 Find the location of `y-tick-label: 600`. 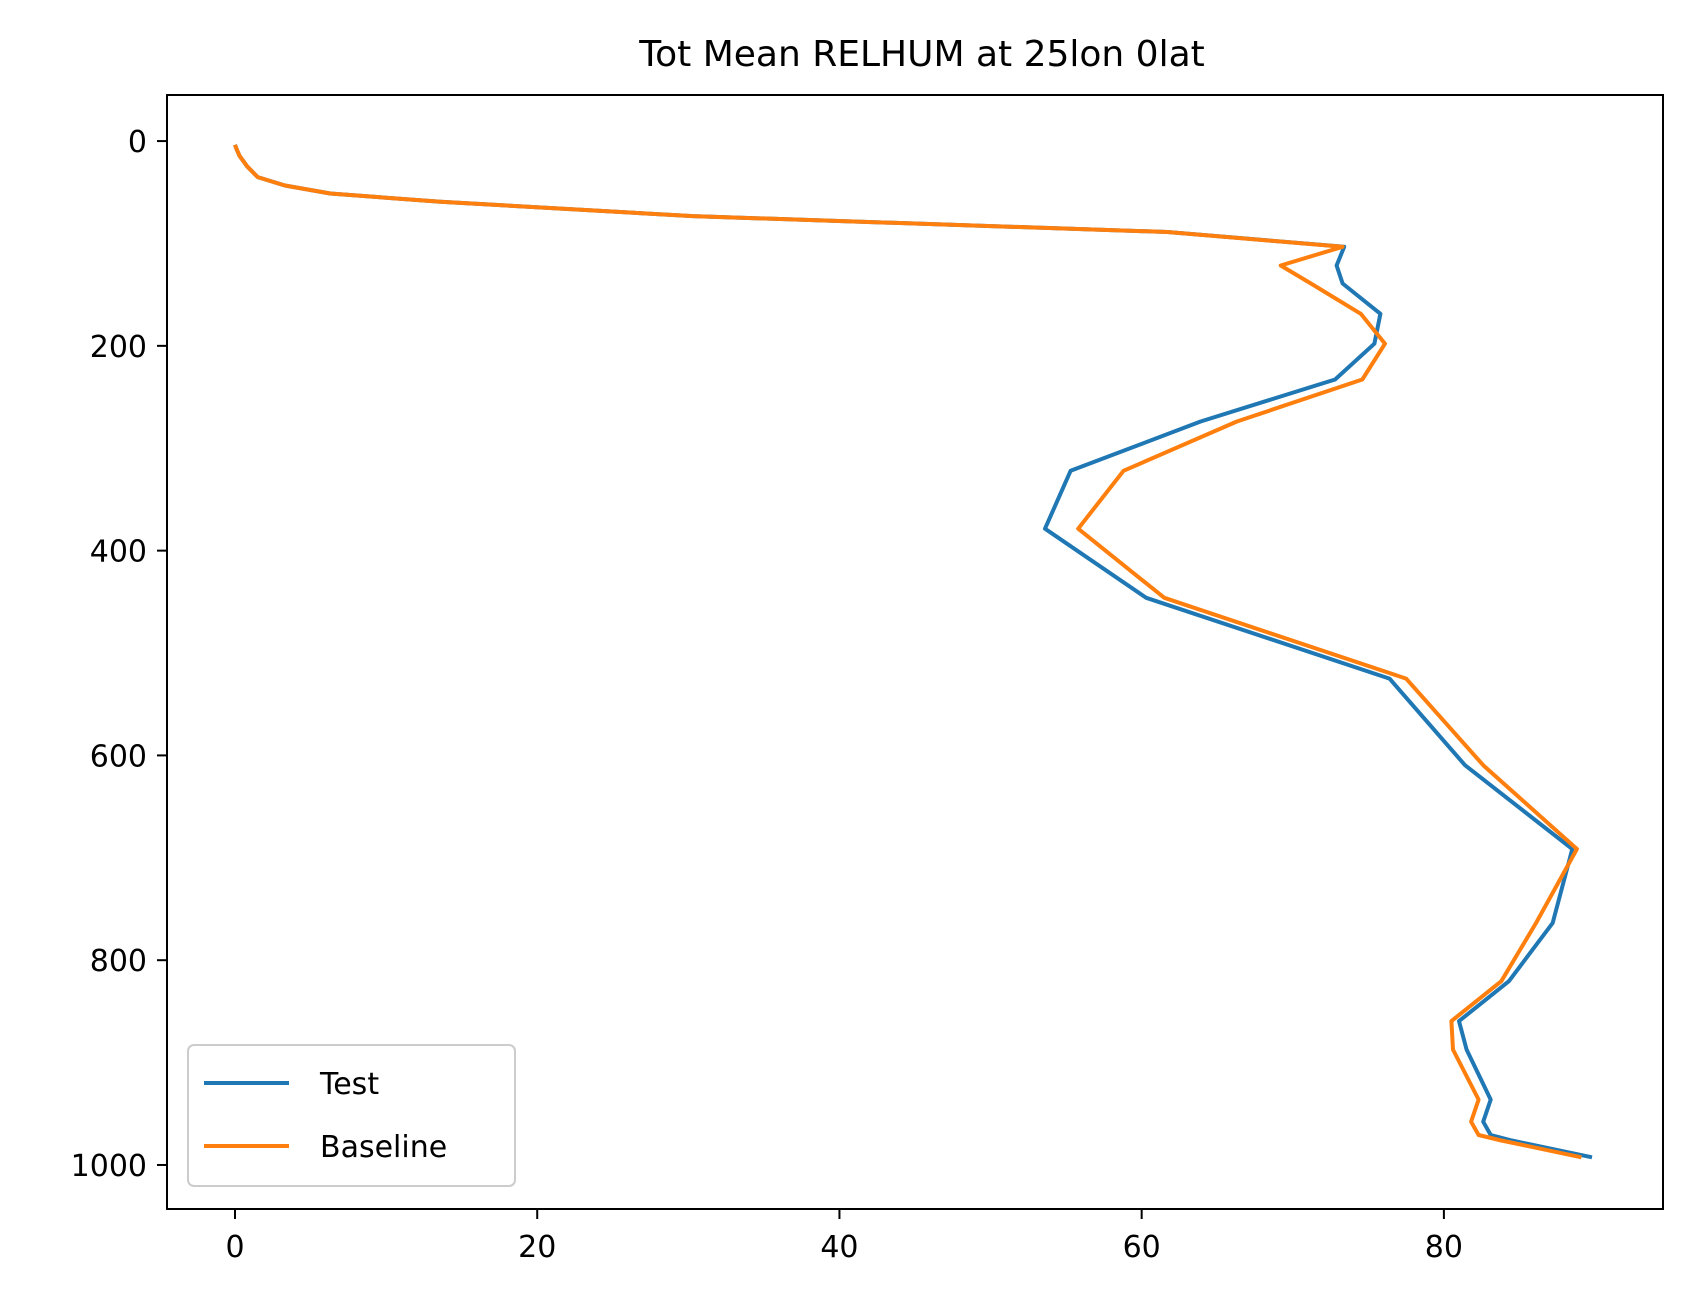

y-tick-label: 600 is located at coordinates (118, 756).